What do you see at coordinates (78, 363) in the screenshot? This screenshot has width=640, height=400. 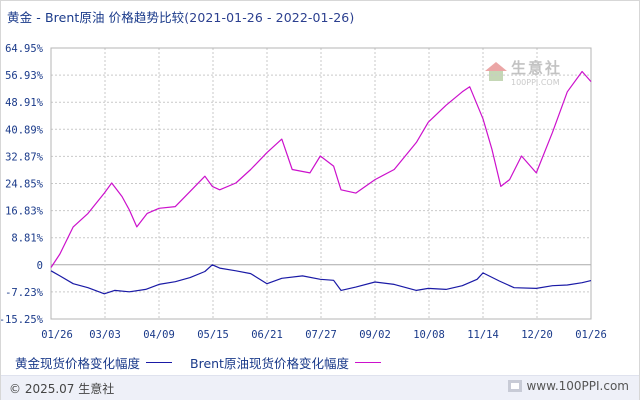 I see `legend-label-gold: 黄金现货价格变化幅度` at bounding box center [78, 363].